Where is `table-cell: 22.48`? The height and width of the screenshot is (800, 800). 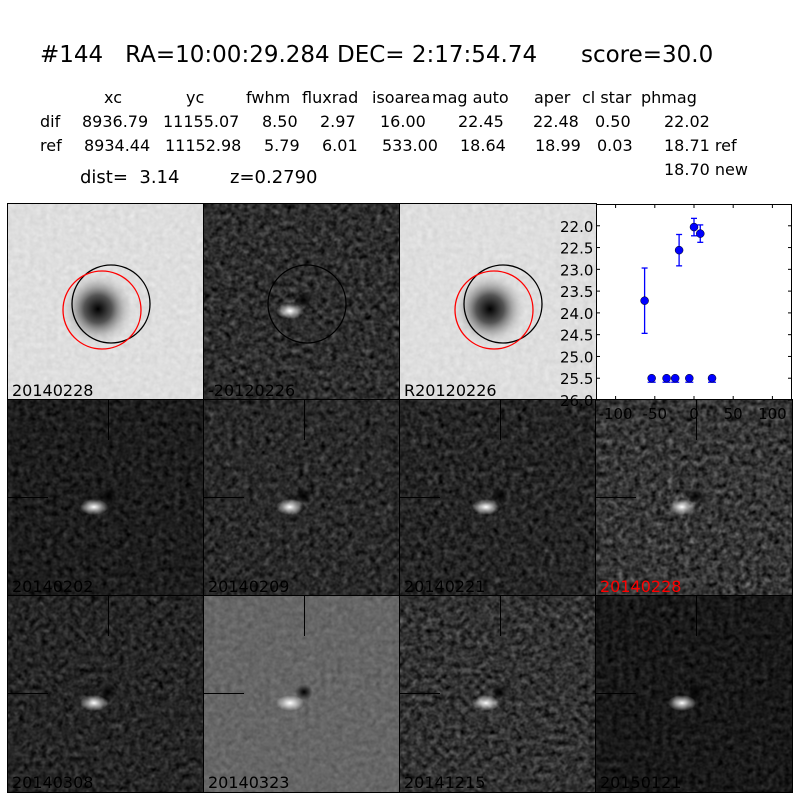 table-cell: 22.48 is located at coordinates (556, 121).